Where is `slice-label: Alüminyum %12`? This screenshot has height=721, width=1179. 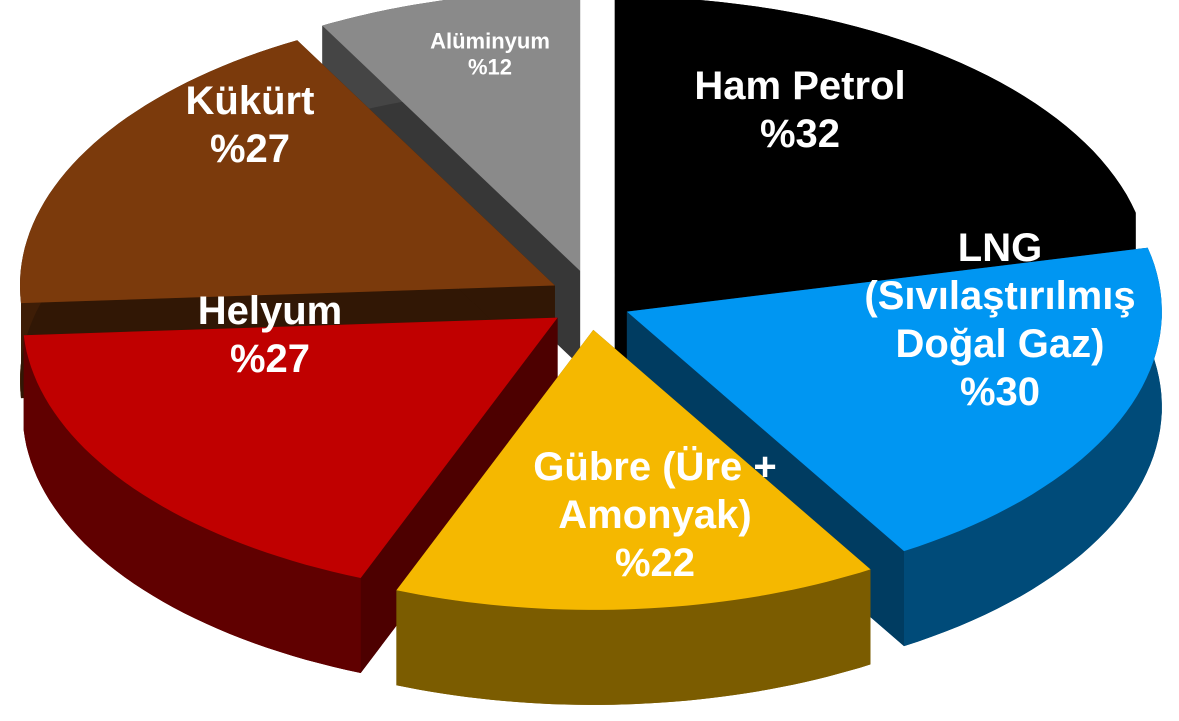 slice-label: Alüminyum %12 is located at coordinates (490, 55).